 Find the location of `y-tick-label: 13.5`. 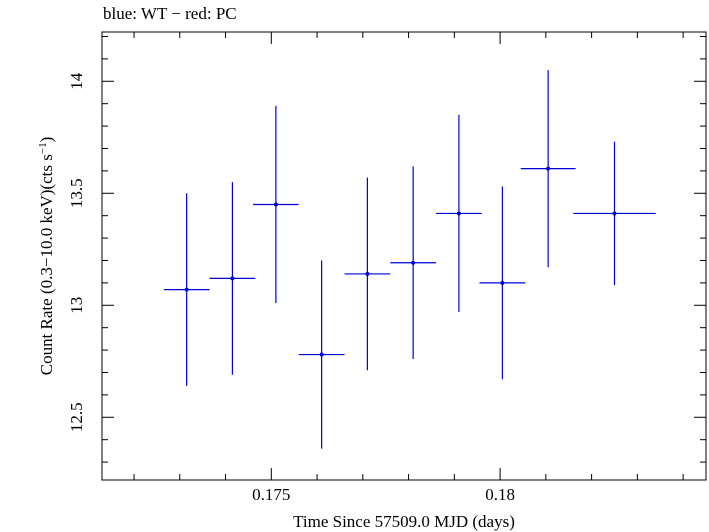

y-tick-label: 13.5 is located at coordinates (76, 193).